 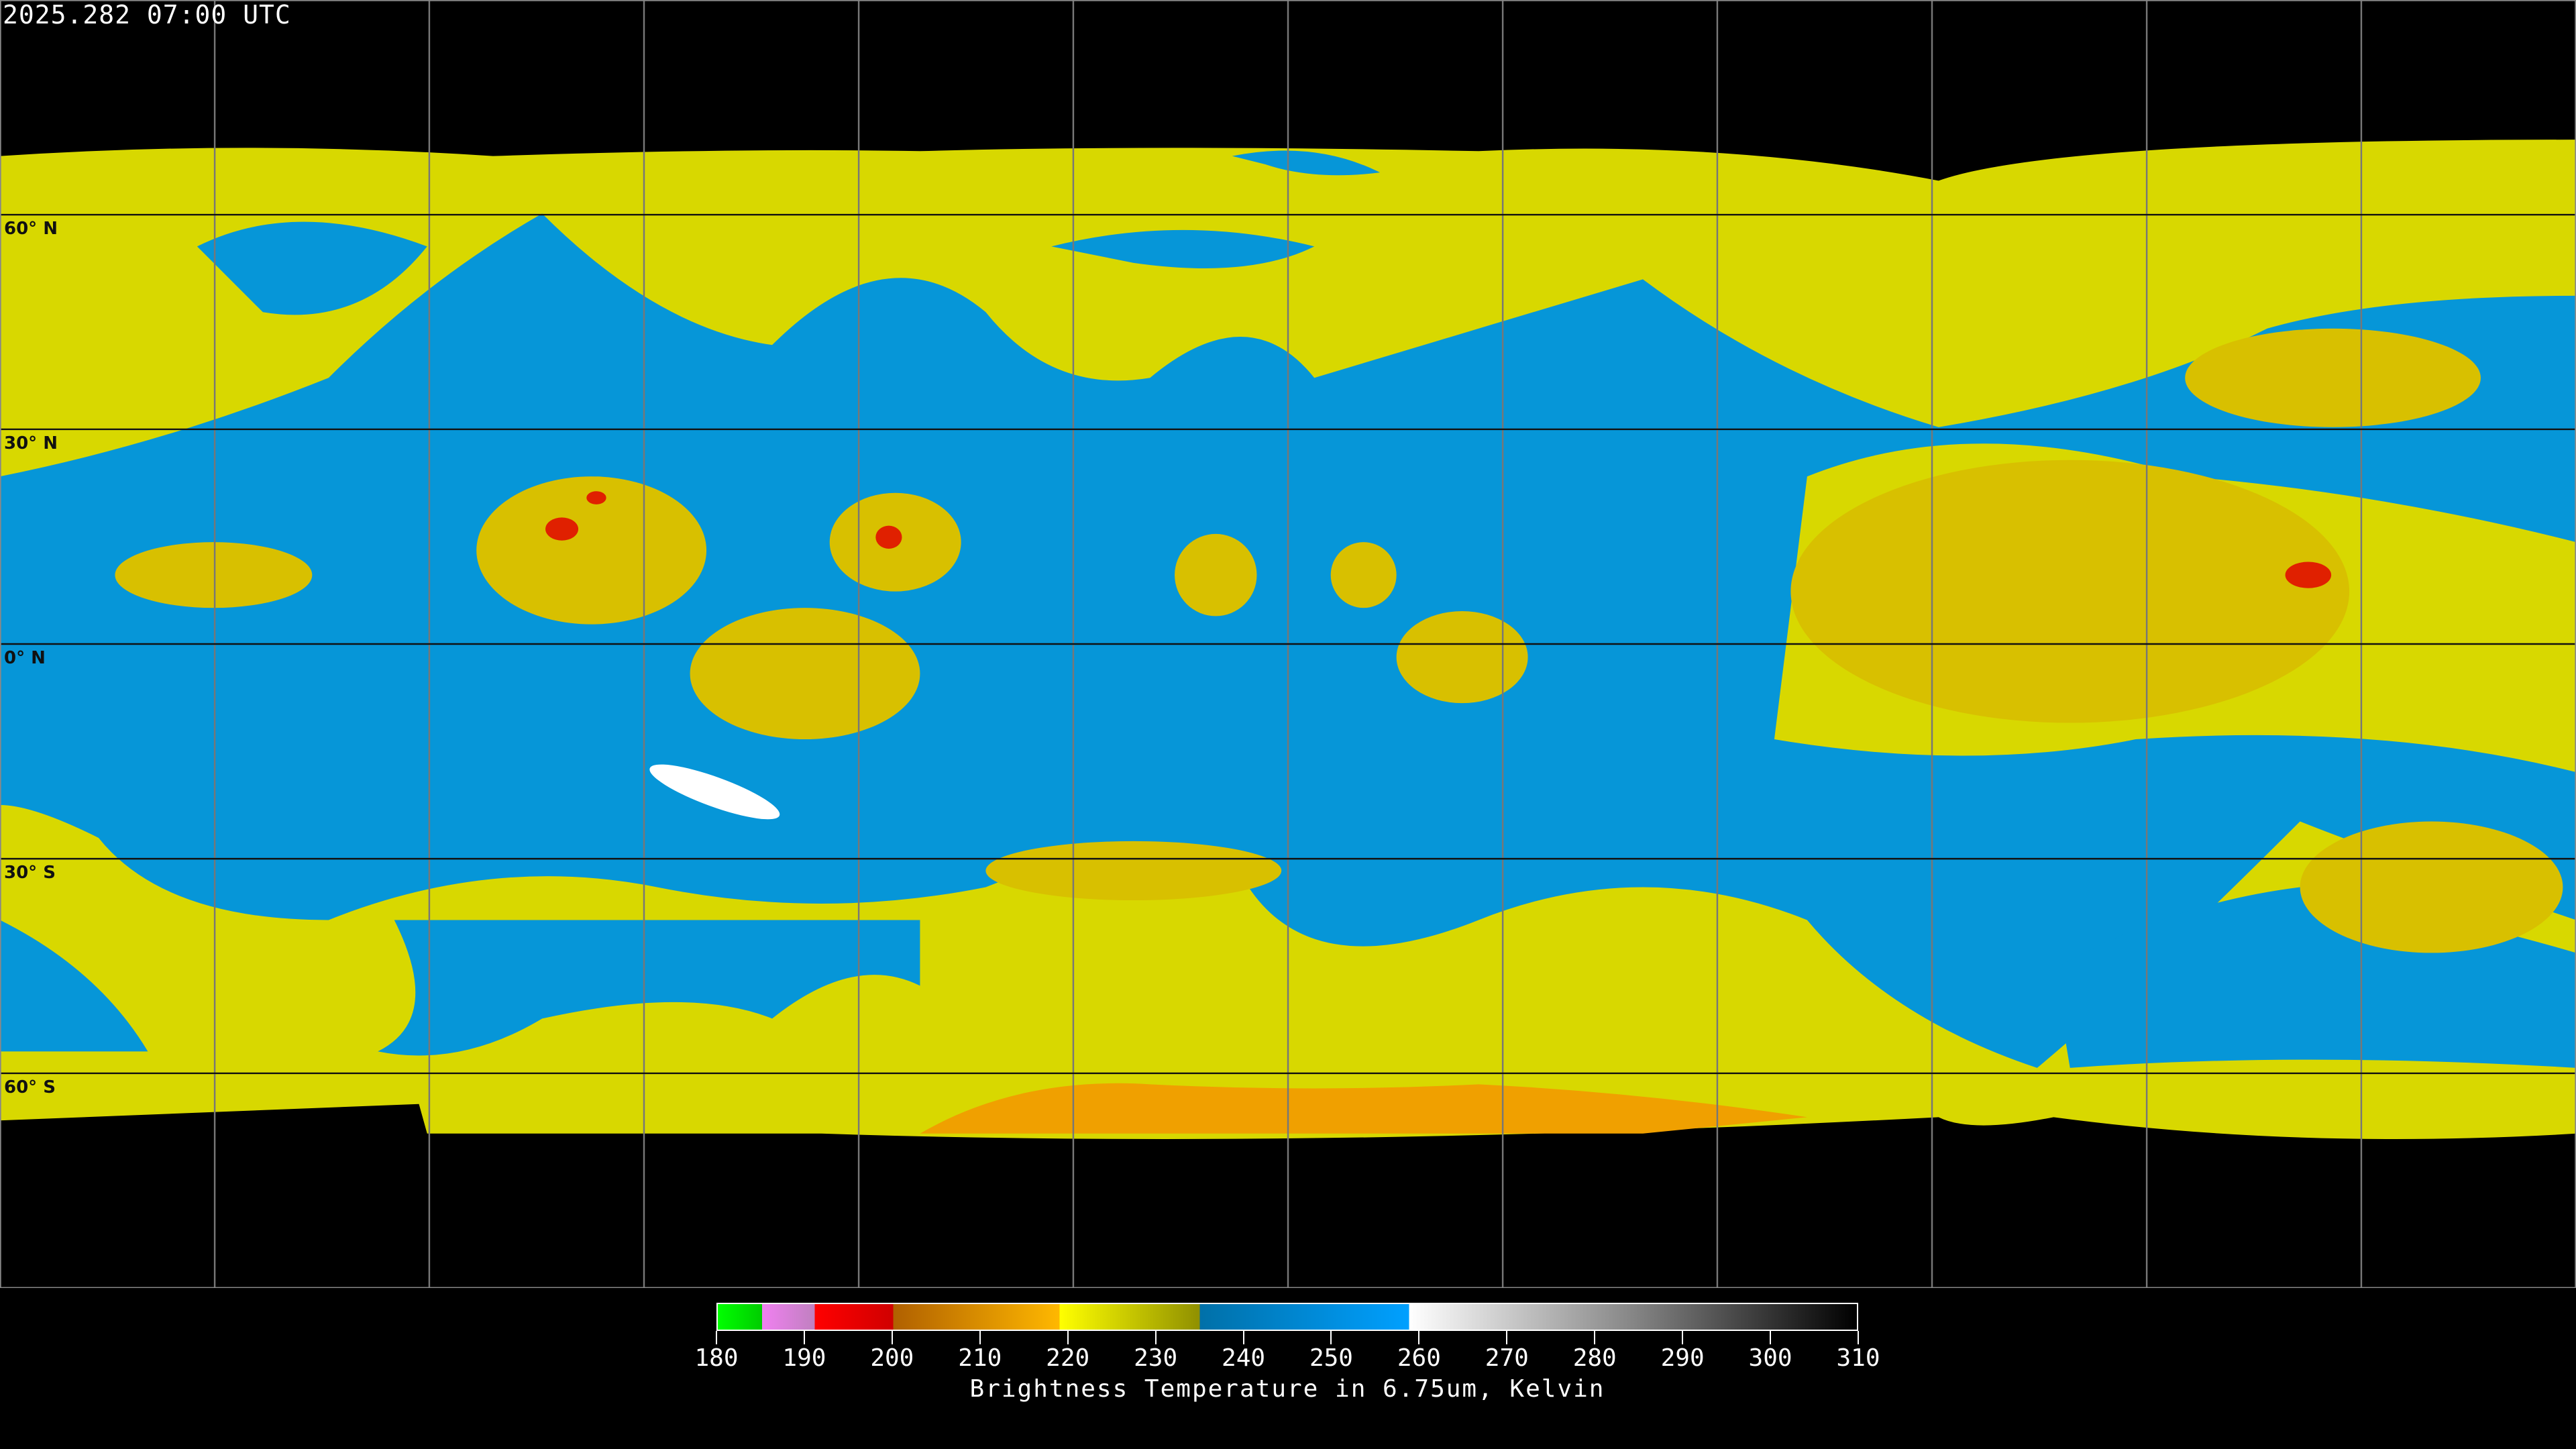 What do you see at coordinates (714, 792) in the screenshot?
I see `missing-data-patch` at bounding box center [714, 792].